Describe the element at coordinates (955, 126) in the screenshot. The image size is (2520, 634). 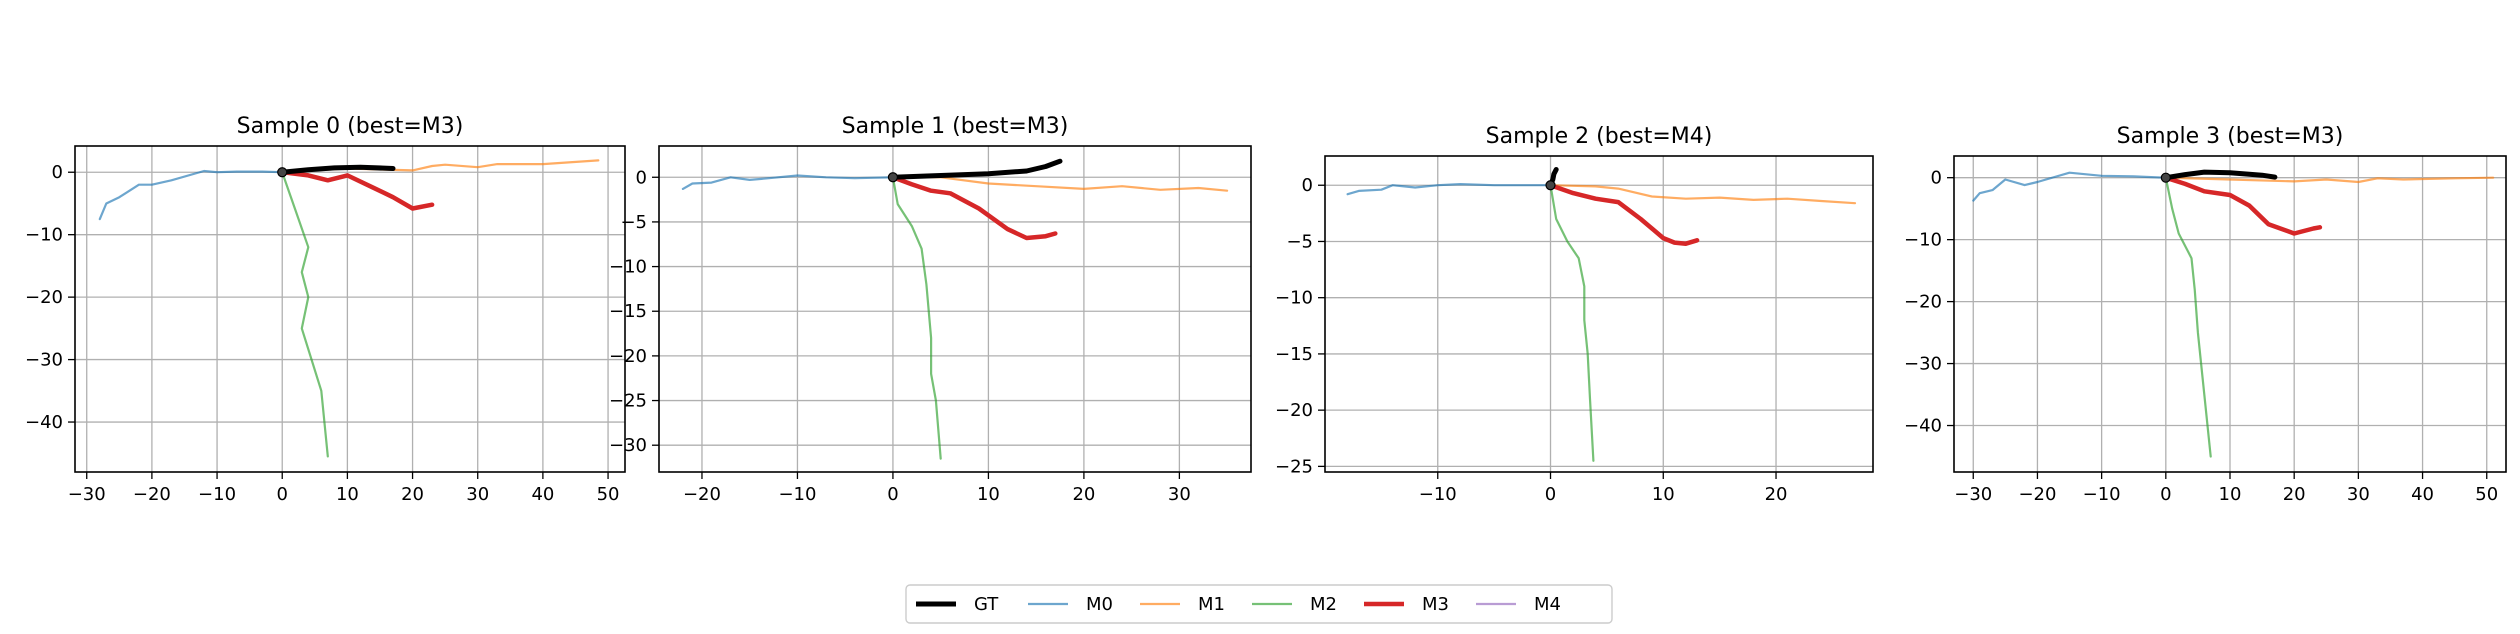
I see `subplot-title: Sample 1 (best=M3)` at that location.